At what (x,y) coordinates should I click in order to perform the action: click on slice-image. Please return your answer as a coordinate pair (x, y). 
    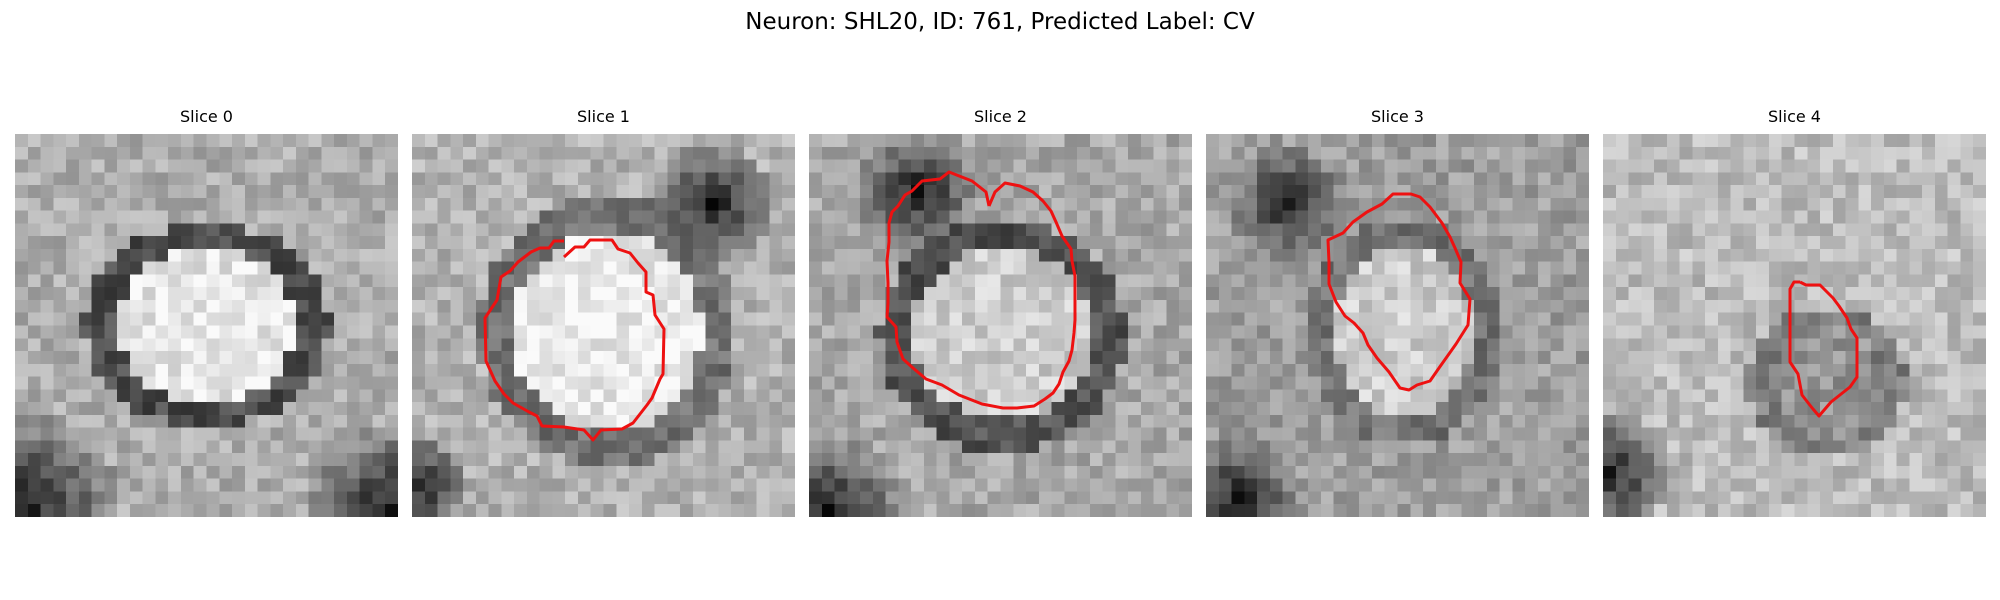
    Looking at the image, I should click on (206, 325).